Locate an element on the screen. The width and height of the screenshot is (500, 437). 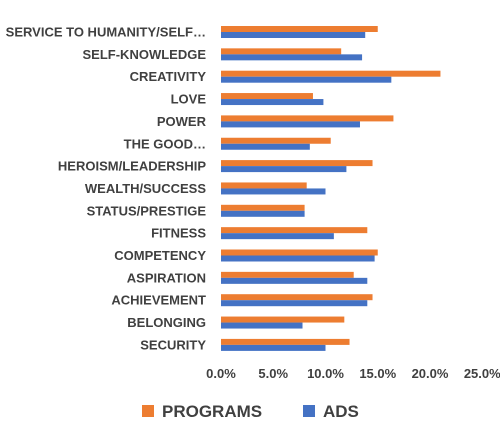
legend-label-programs: PROGRAMS is located at coordinates (212, 411).